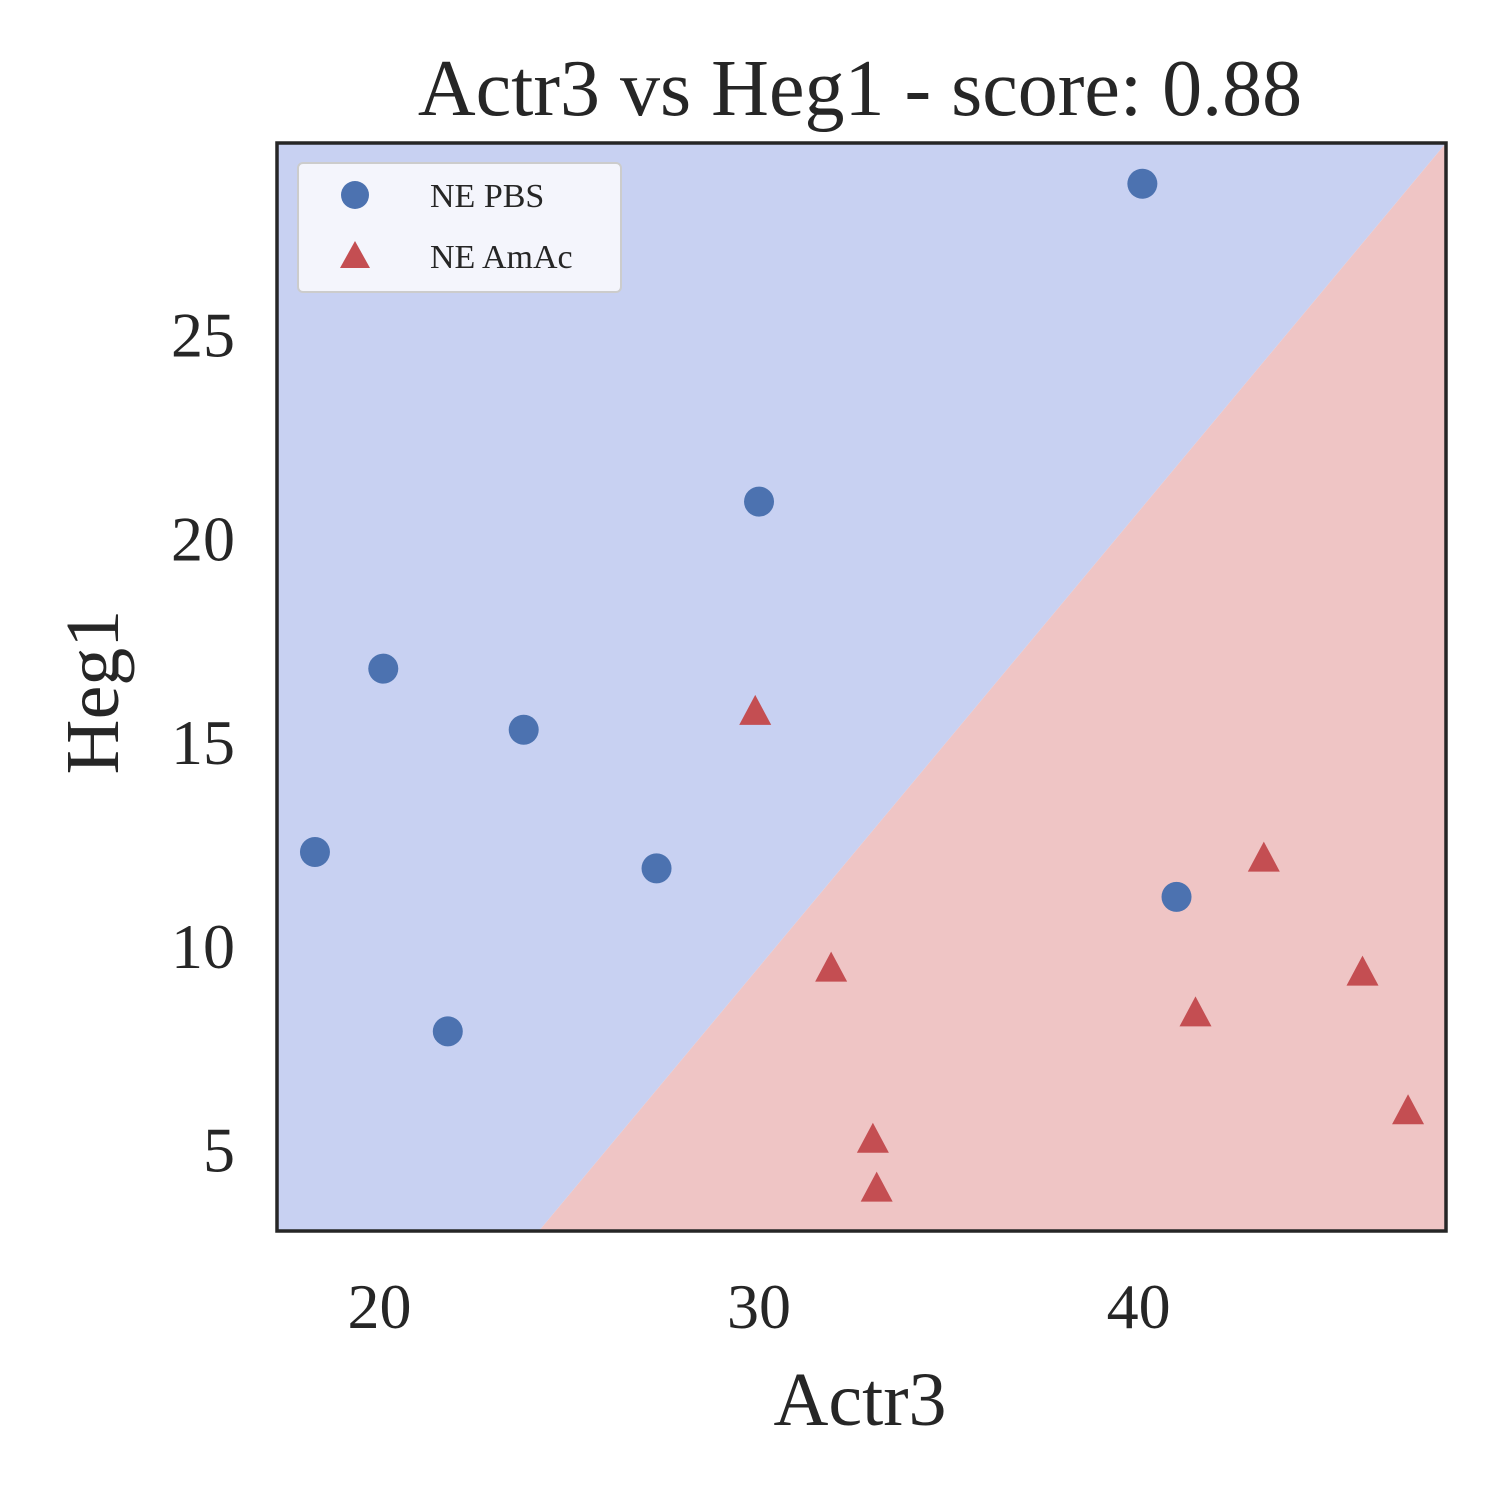 The width and height of the screenshot is (1500, 1500). What do you see at coordinates (859, 1400) in the screenshot?
I see `x-axis-label: Actr3` at bounding box center [859, 1400].